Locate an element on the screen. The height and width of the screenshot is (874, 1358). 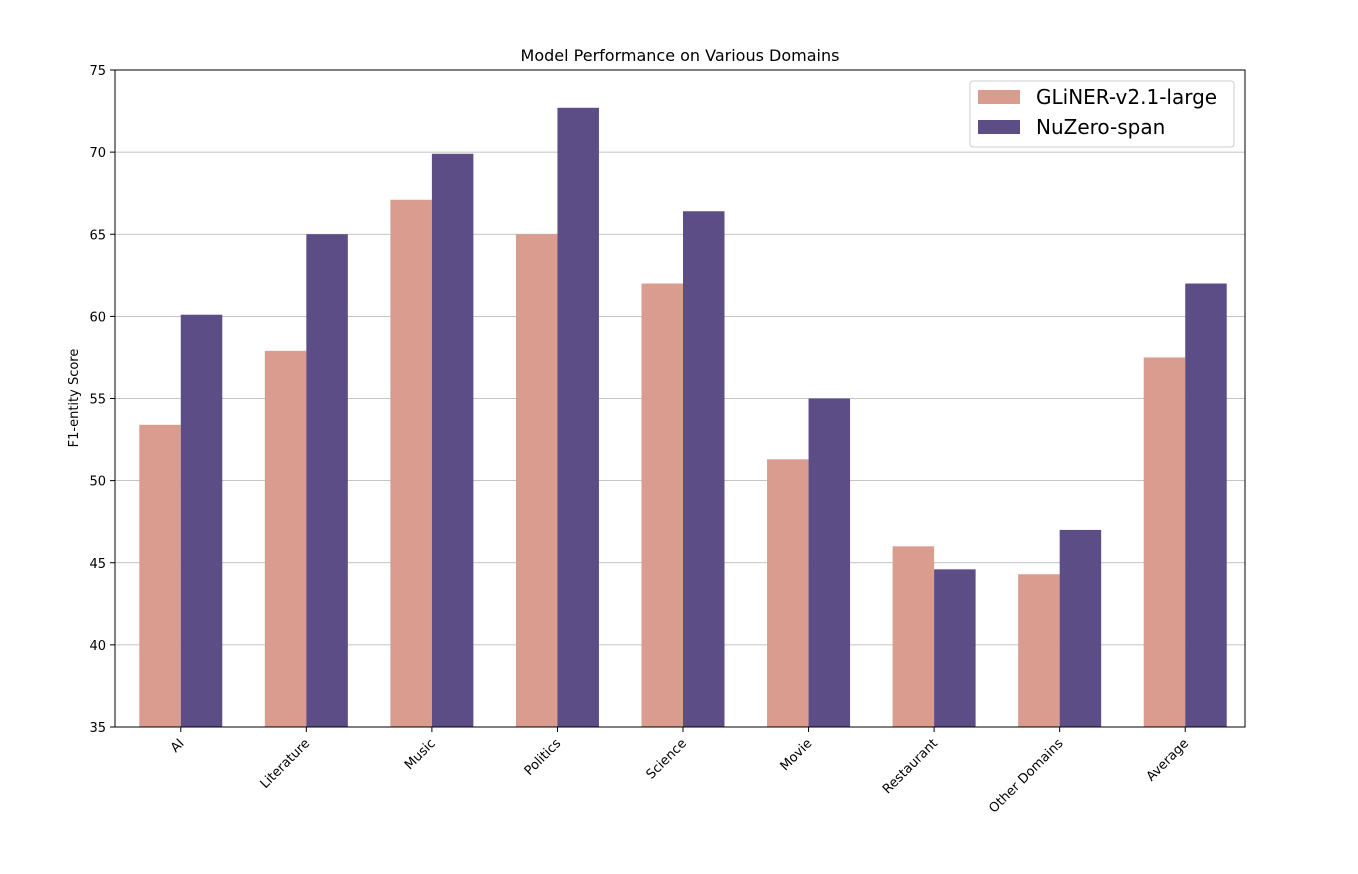
y-tick-label: 65 is located at coordinates (97, 235).